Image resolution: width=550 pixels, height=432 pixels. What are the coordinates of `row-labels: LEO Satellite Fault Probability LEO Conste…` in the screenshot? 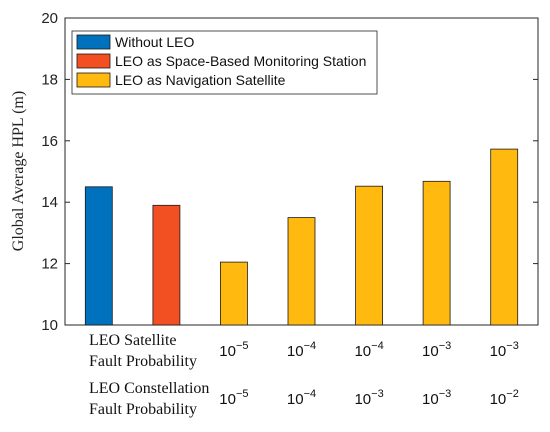 It's located at (149, 375).